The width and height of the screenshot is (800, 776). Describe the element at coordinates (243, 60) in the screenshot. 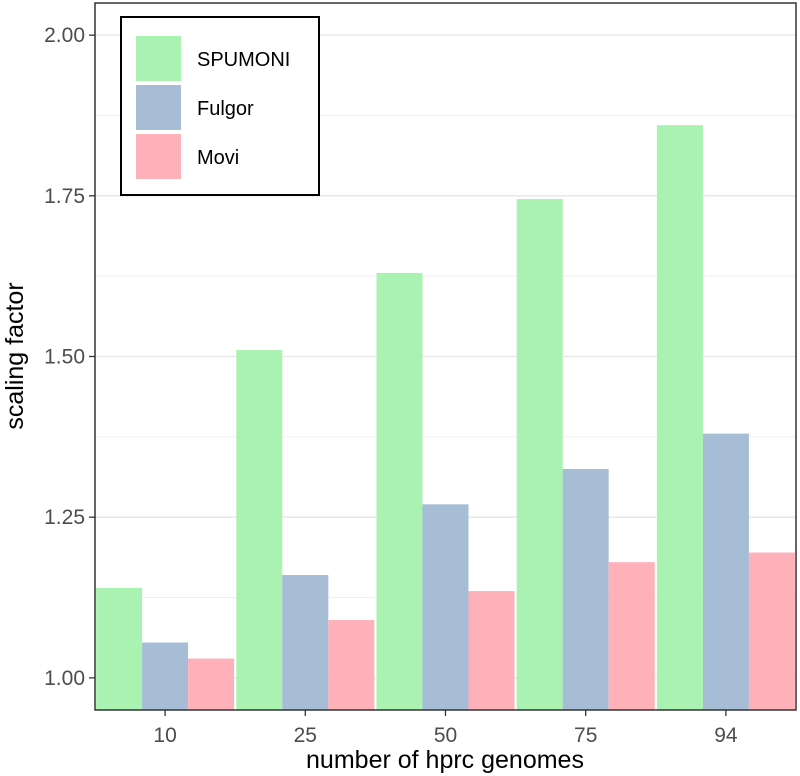

I see `legend-label-spumoni: SPUMONI` at that location.